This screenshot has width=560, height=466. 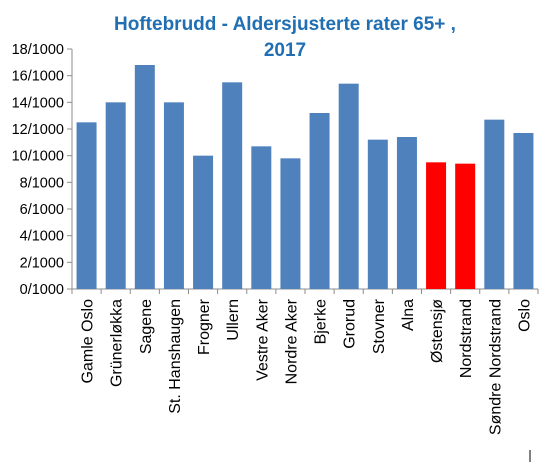 I want to click on x-category-label: Grorud, so click(x=350, y=324).